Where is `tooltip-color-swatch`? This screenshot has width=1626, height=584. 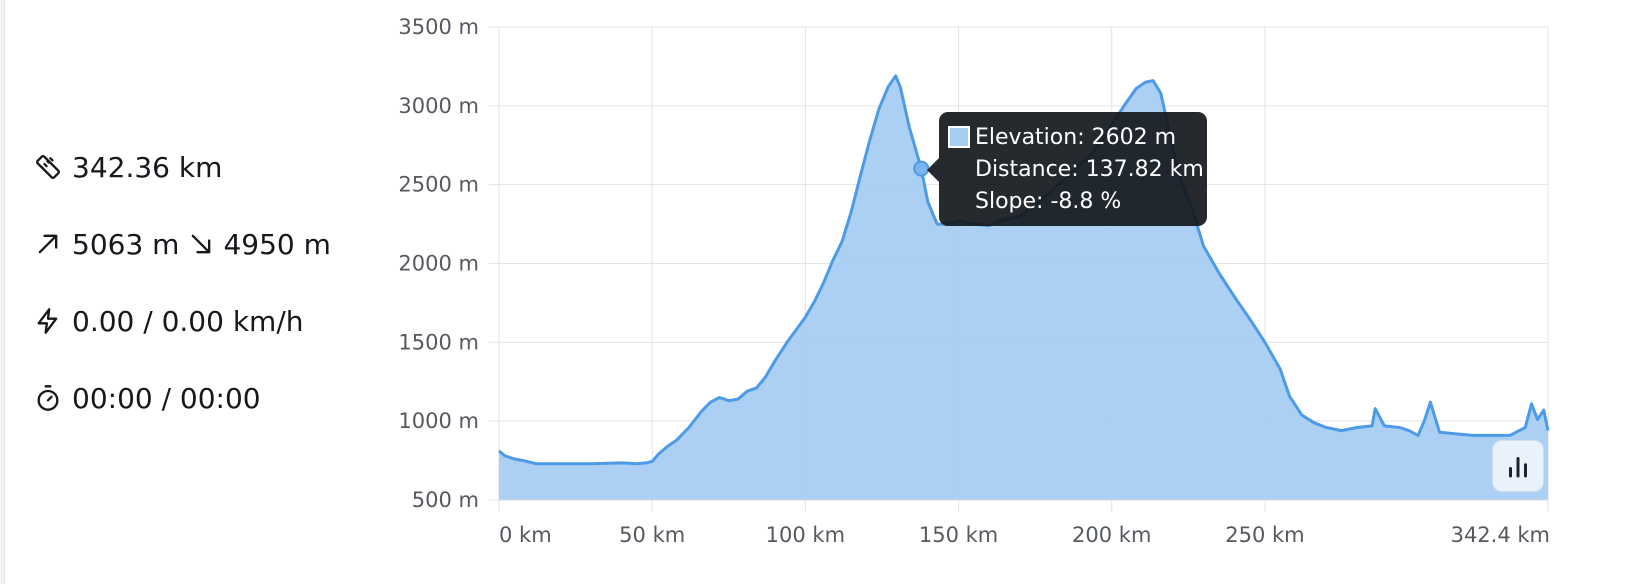 tooltip-color-swatch is located at coordinates (959, 137).